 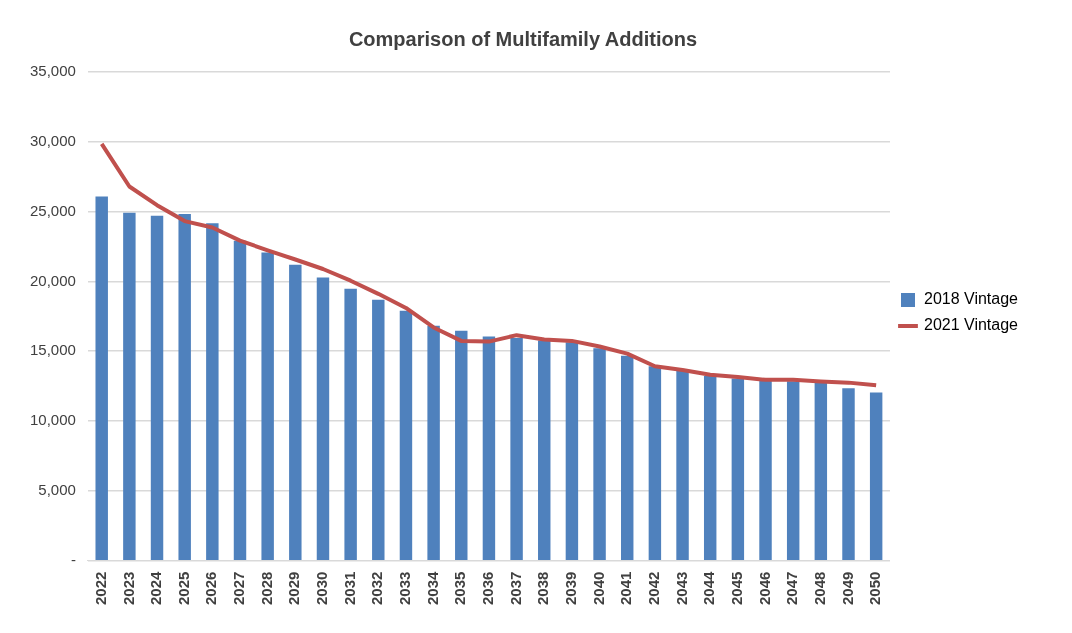 I want to click on x-tick-label: 2022, so click(x=100, y=588).